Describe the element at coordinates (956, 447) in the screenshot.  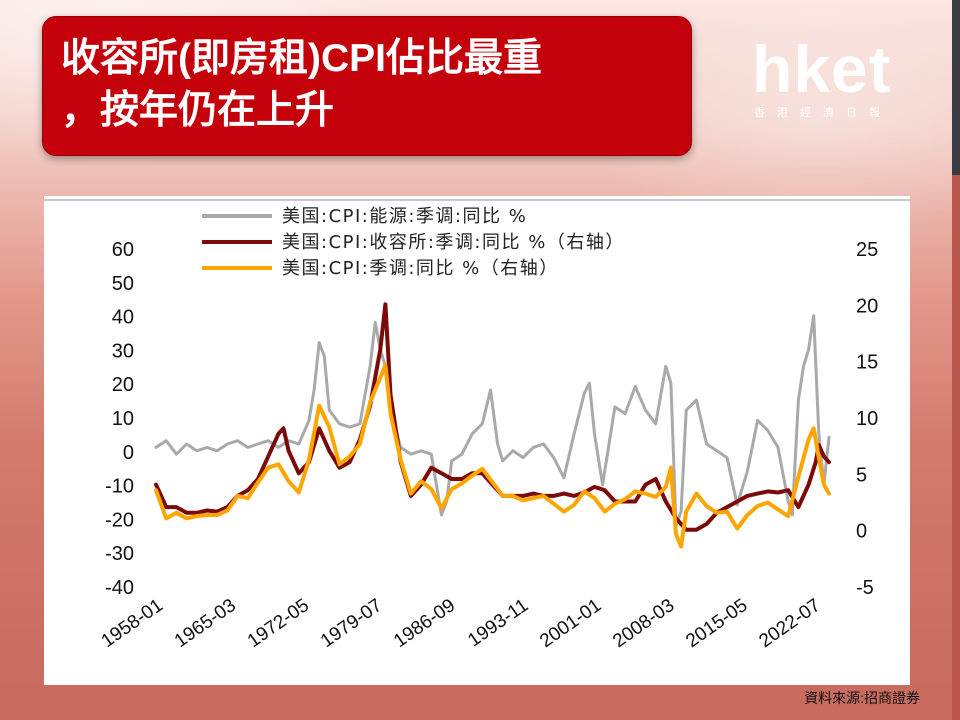
I see `right-edge-strip` at that location.